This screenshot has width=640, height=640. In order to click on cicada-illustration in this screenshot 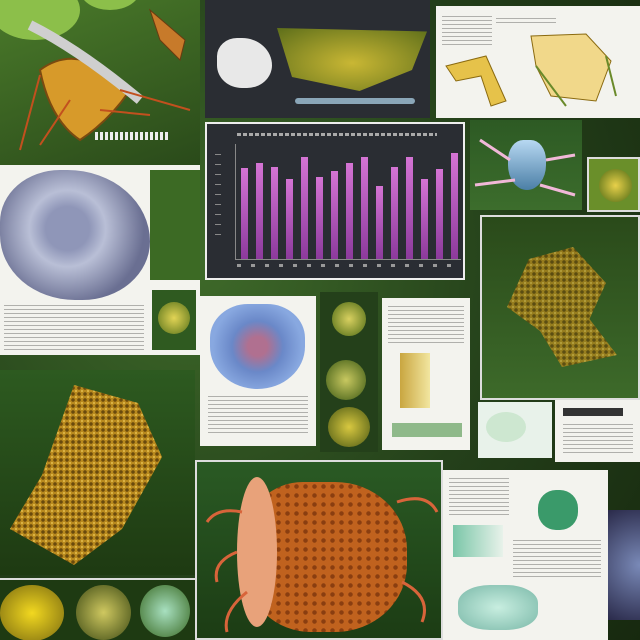, I will do `click(105, 79)`.